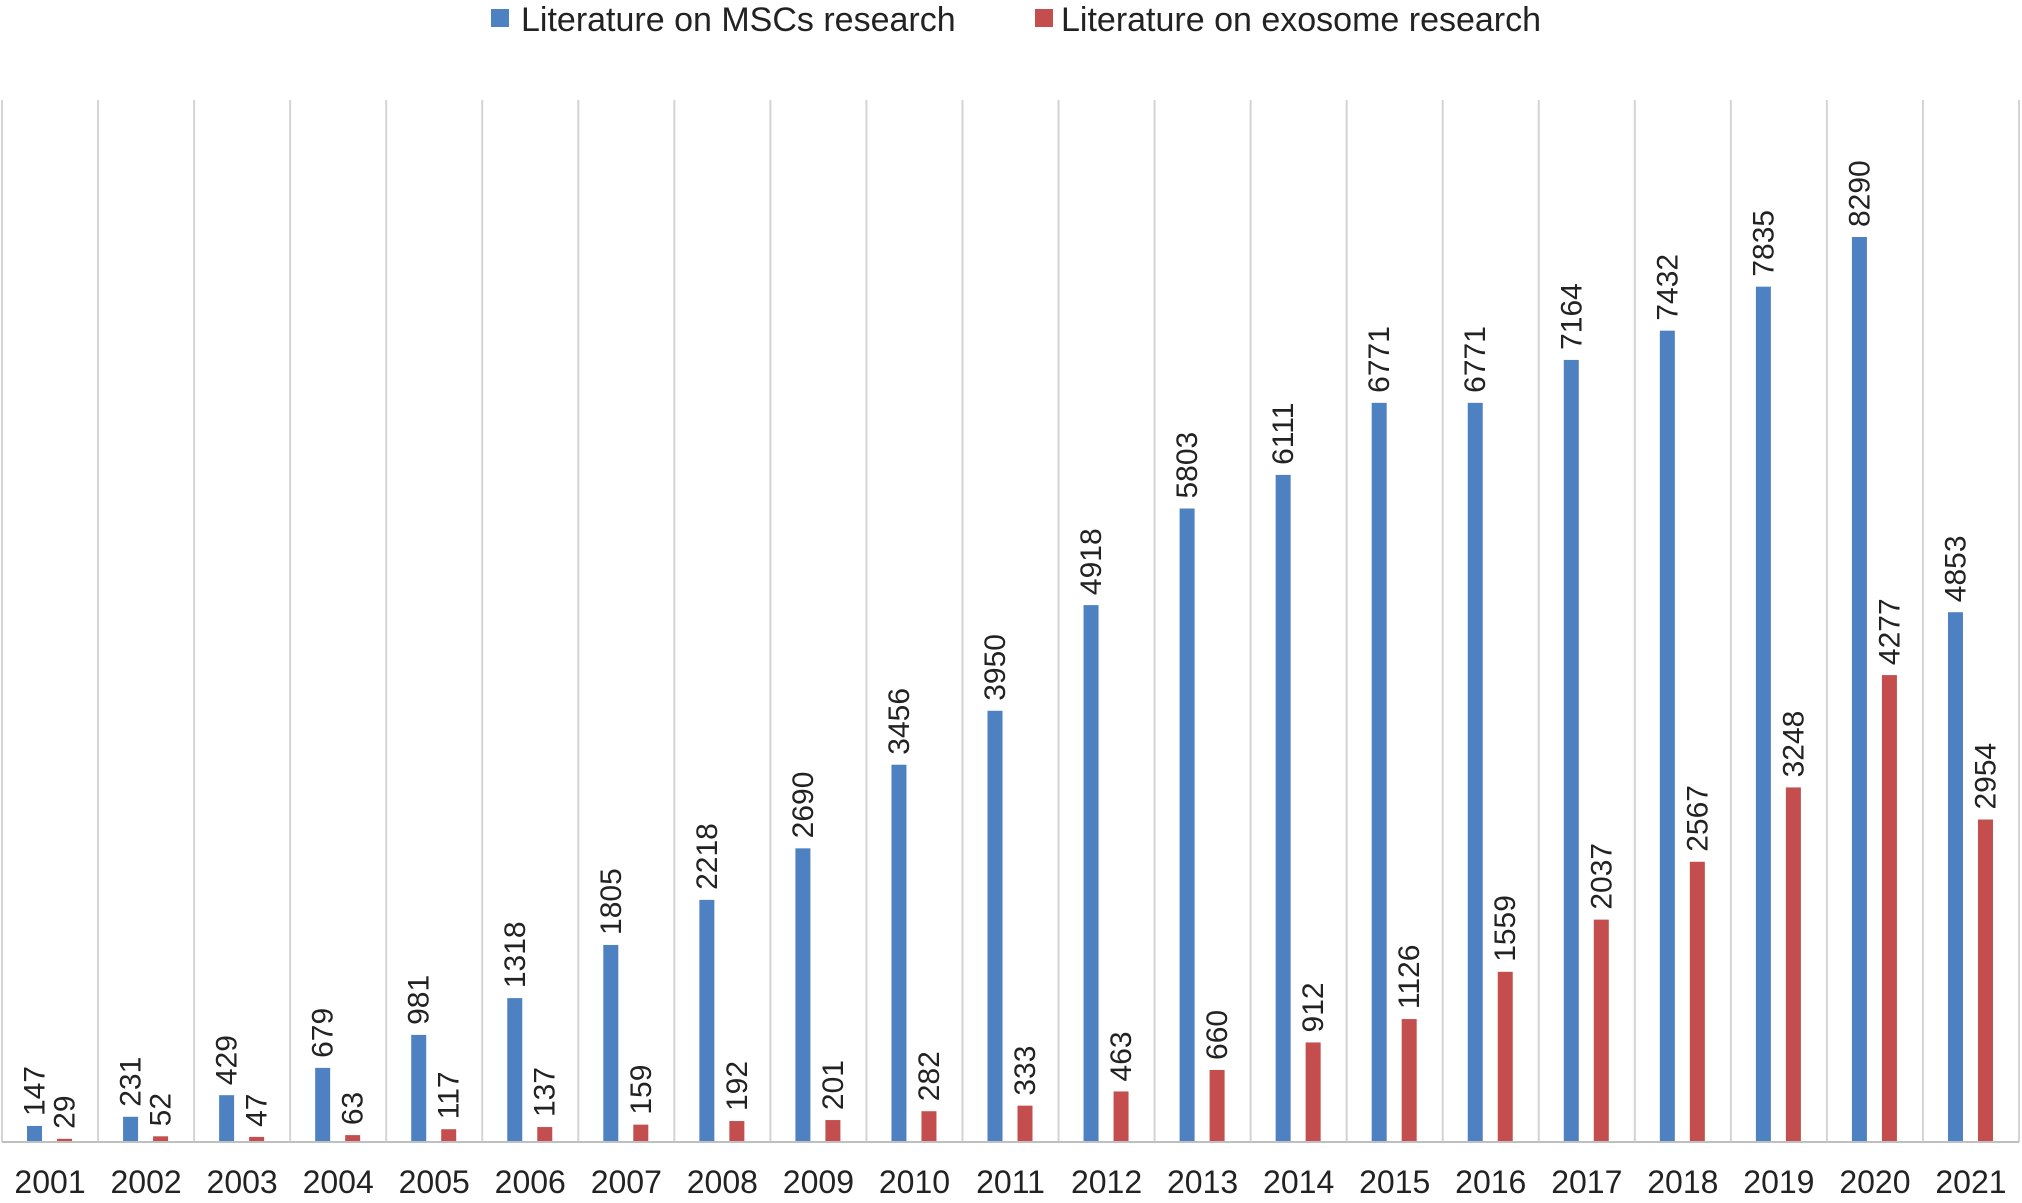 This screenshot has height=1203, width=2022. Describe the element at coordinates (1601, 1030) in the screenshot. I see `exosome-bar-2017` at that location.